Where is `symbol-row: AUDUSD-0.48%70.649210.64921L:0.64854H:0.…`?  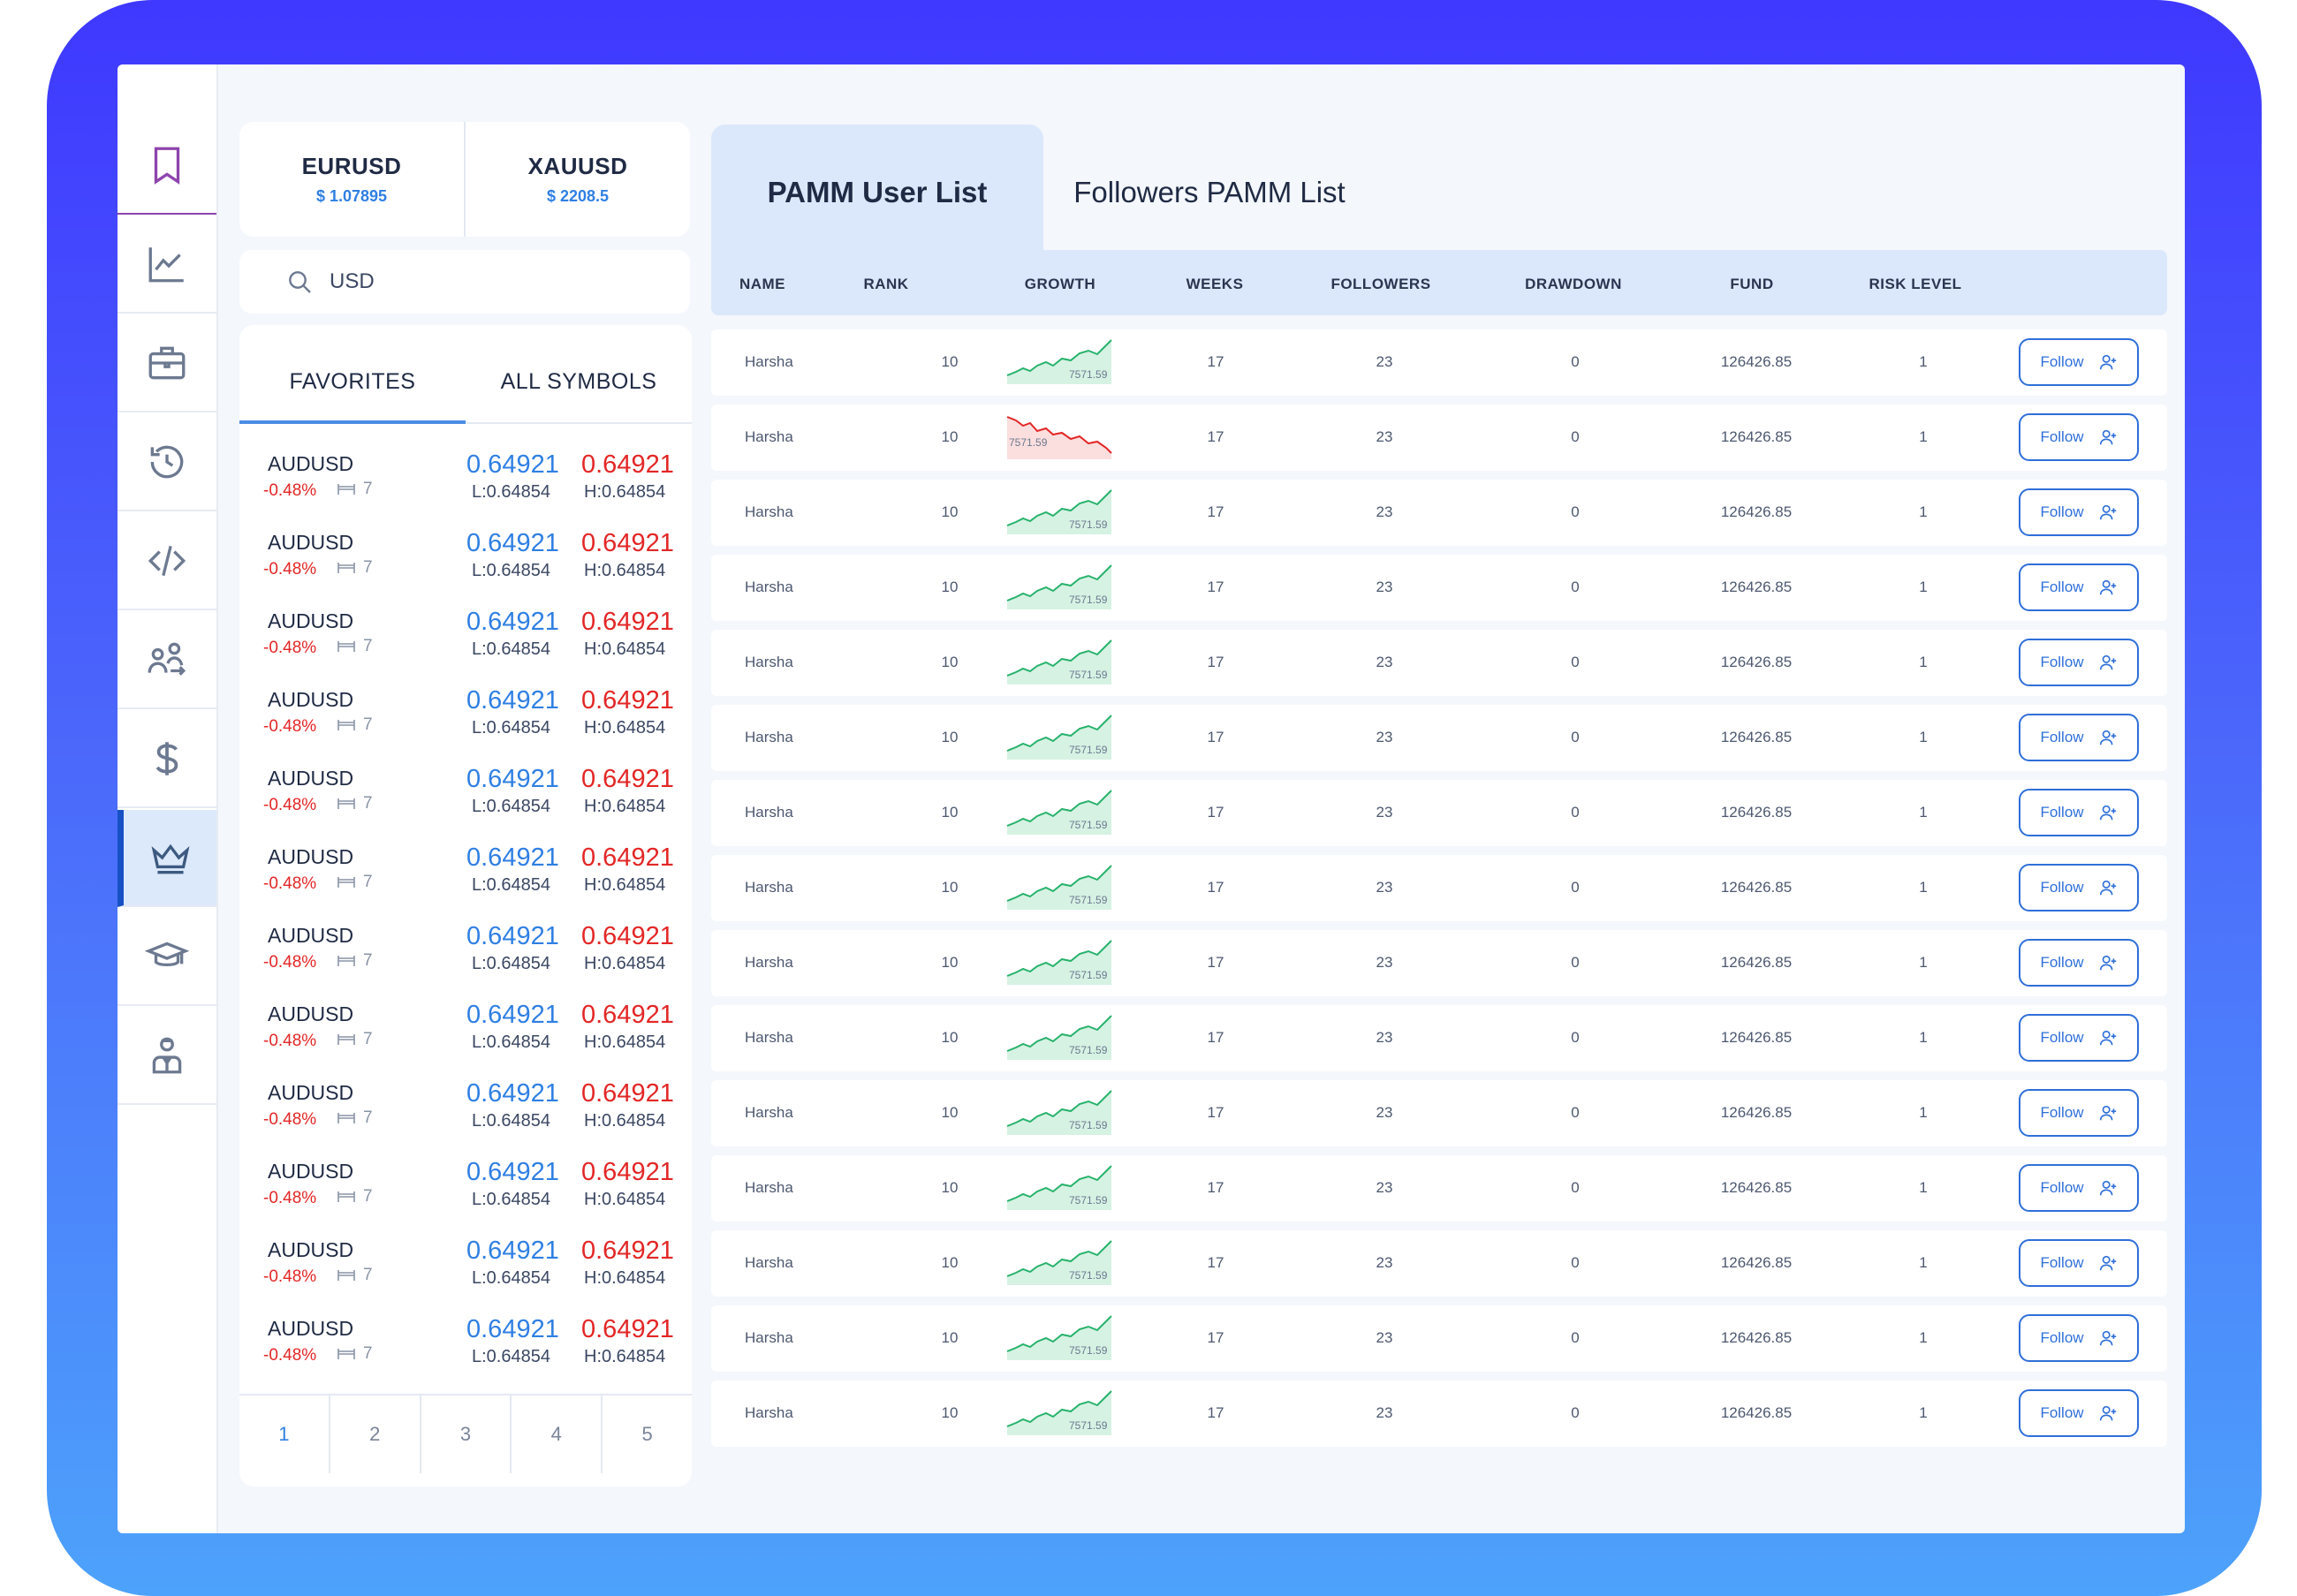 symbol-row: AUDUSD-0.48%70.649210.64921L:0.64854H:0.… is located at coordinates (465, 1381).